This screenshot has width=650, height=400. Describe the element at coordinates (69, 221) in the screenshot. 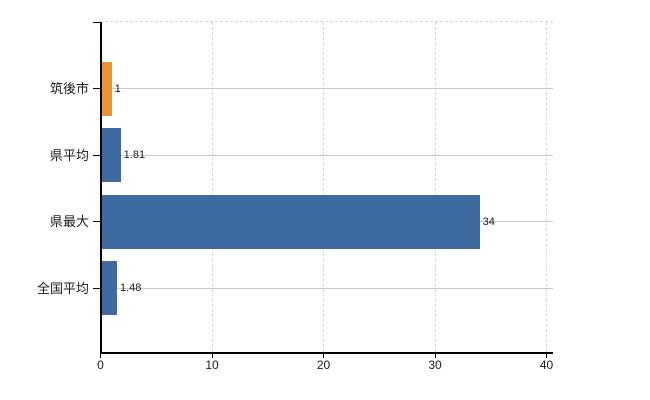

I see `category-label: 県最大` at that location.